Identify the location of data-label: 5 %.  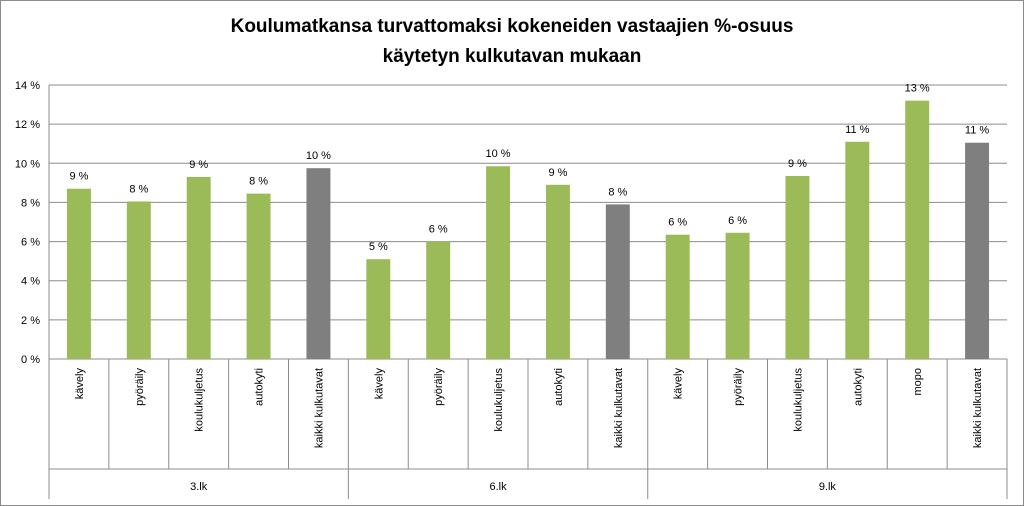
(378, 247).